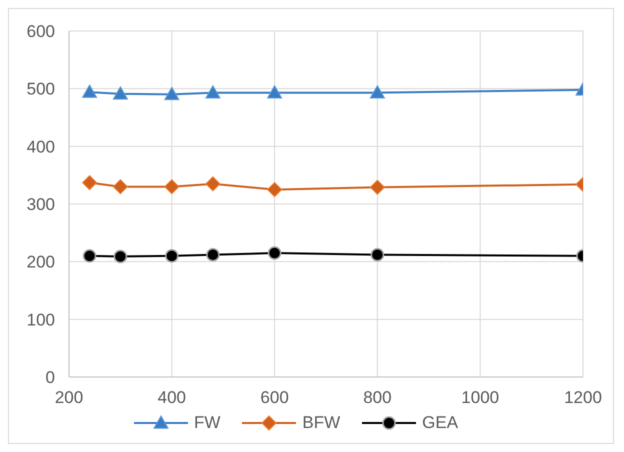  Describe the element at coordinates (69, 398) in the screenshot. I see `x-tick-label: 200` at that location.